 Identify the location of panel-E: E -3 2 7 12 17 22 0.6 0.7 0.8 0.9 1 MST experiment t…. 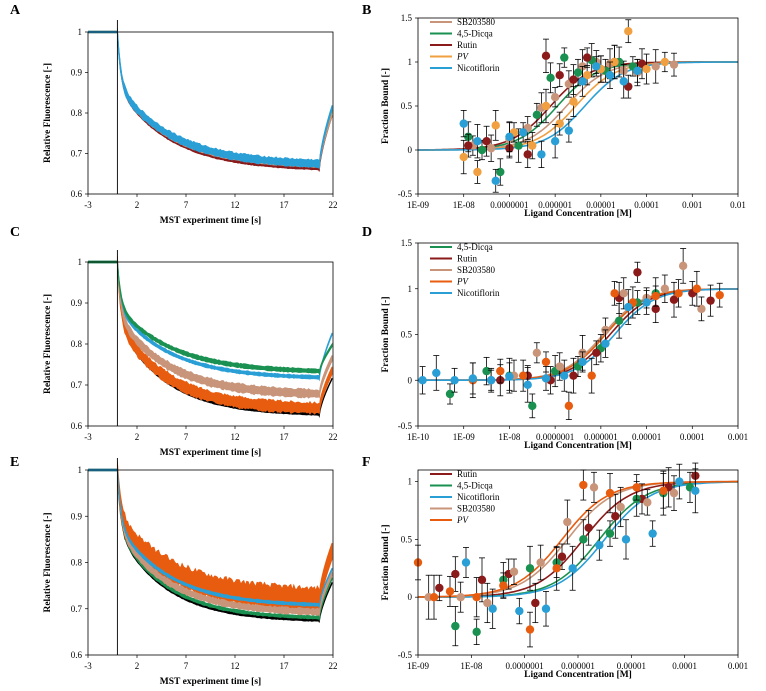
(174, 571).